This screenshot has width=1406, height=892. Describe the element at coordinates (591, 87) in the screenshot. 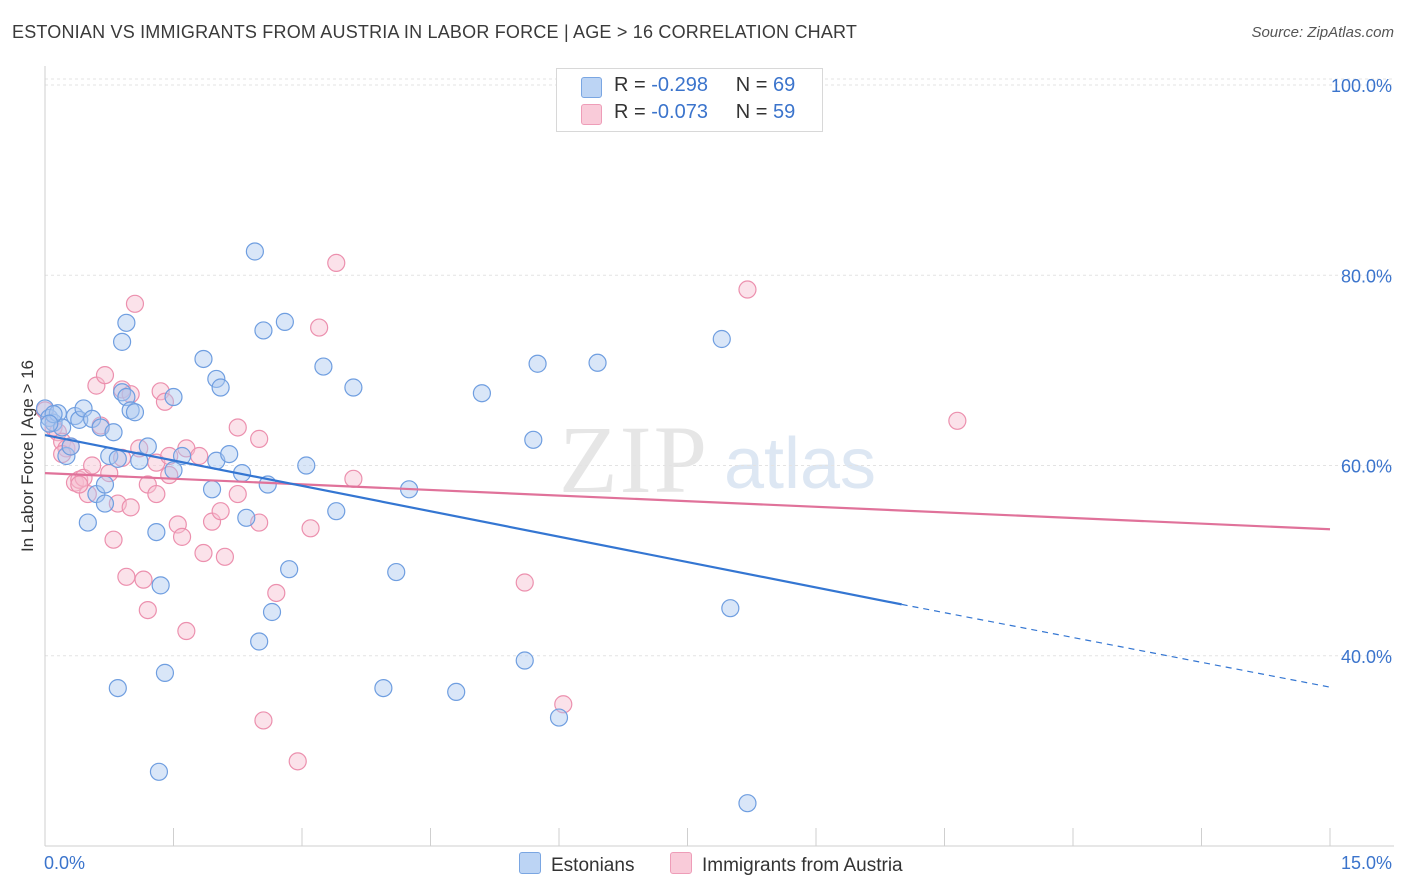

I see `estonians-swatch` at that location.